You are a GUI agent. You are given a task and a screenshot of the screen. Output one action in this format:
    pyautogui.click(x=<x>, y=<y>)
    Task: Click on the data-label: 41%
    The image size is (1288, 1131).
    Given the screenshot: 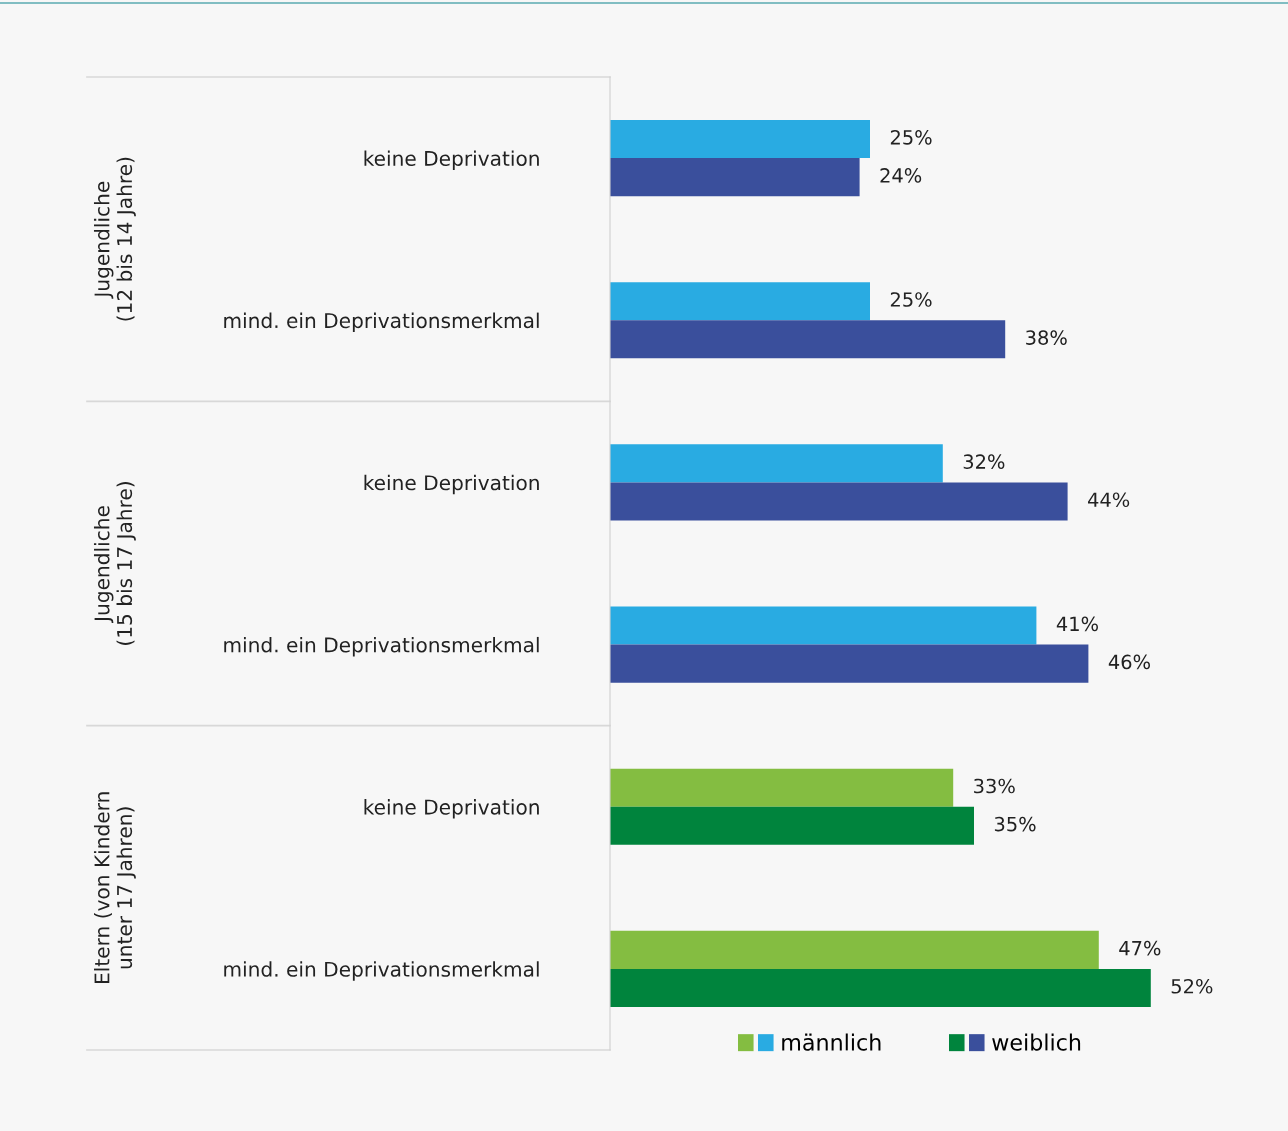 What is the action you would take?
    pyautogui.click(x=1077, y=624)
    